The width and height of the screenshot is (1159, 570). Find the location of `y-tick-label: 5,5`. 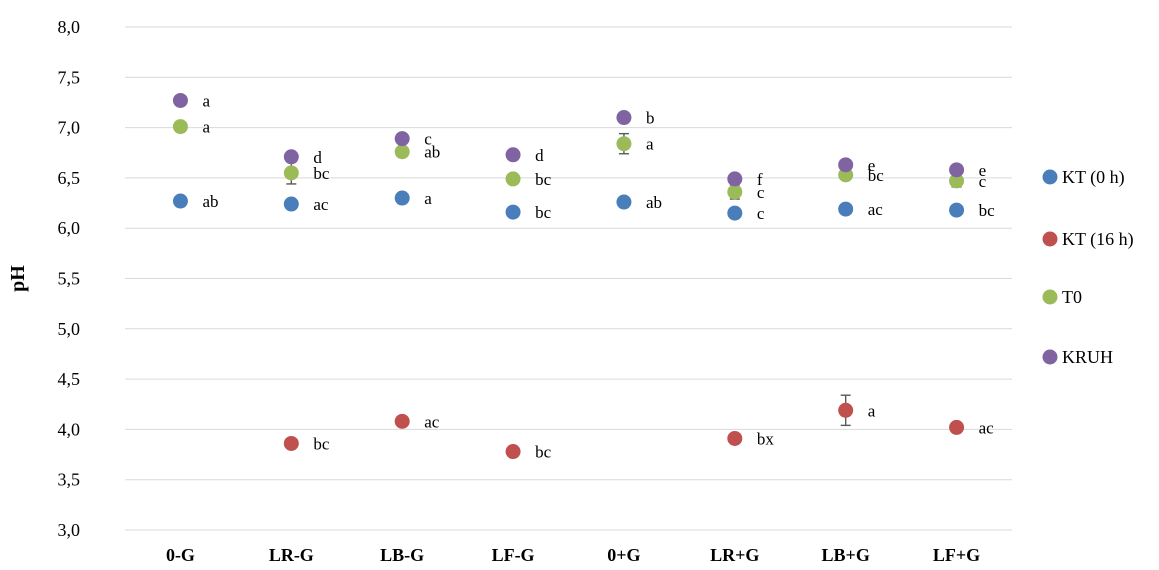

y-tick-label: 5,5 is located at coordinates (69, 279).